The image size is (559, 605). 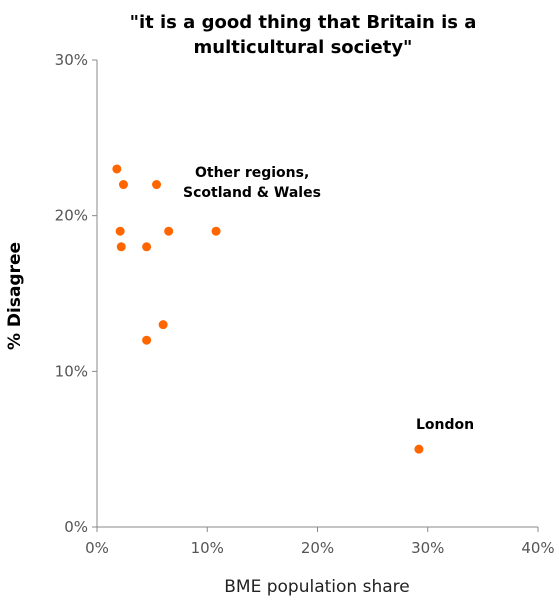 What do you see at coordinates (303, 47) in the screenshot?
I see `chart-title-line-2: multicultural society"` at bounding box center [303, 47].